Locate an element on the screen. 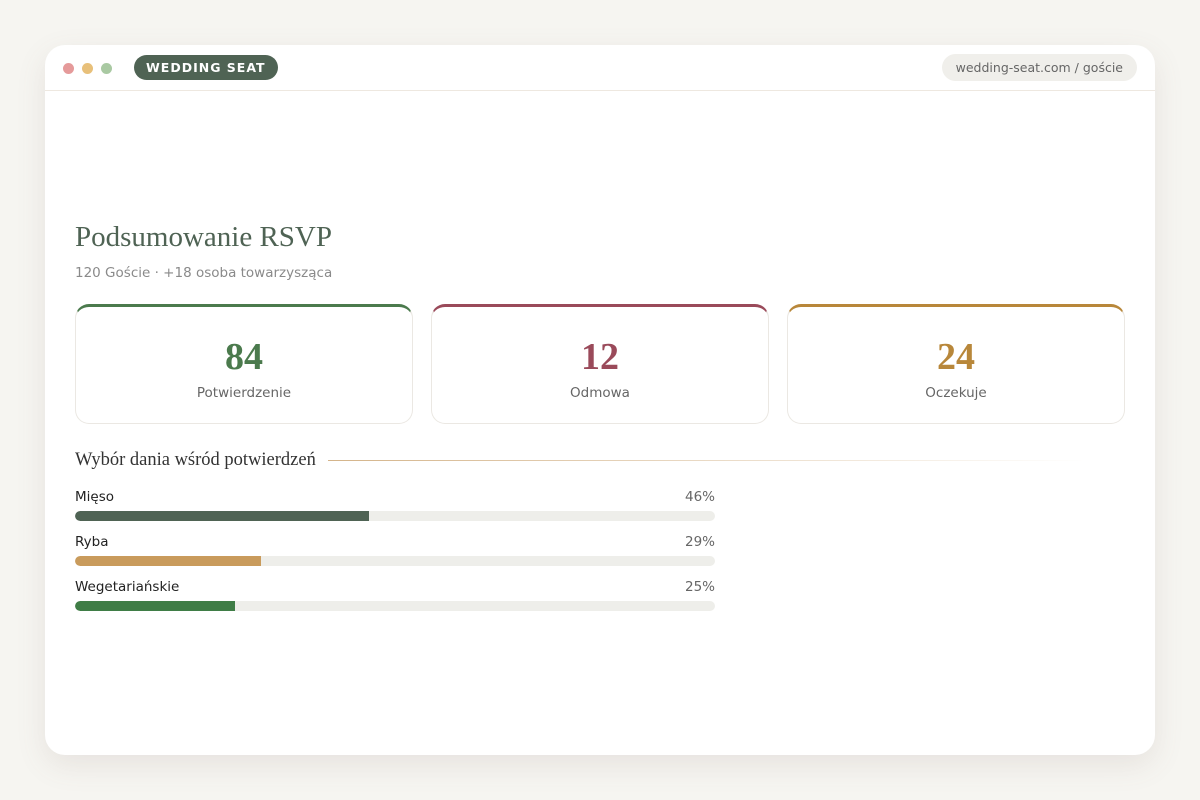  stat-card: 12 Odmowa is located at coordinates (600, 364).